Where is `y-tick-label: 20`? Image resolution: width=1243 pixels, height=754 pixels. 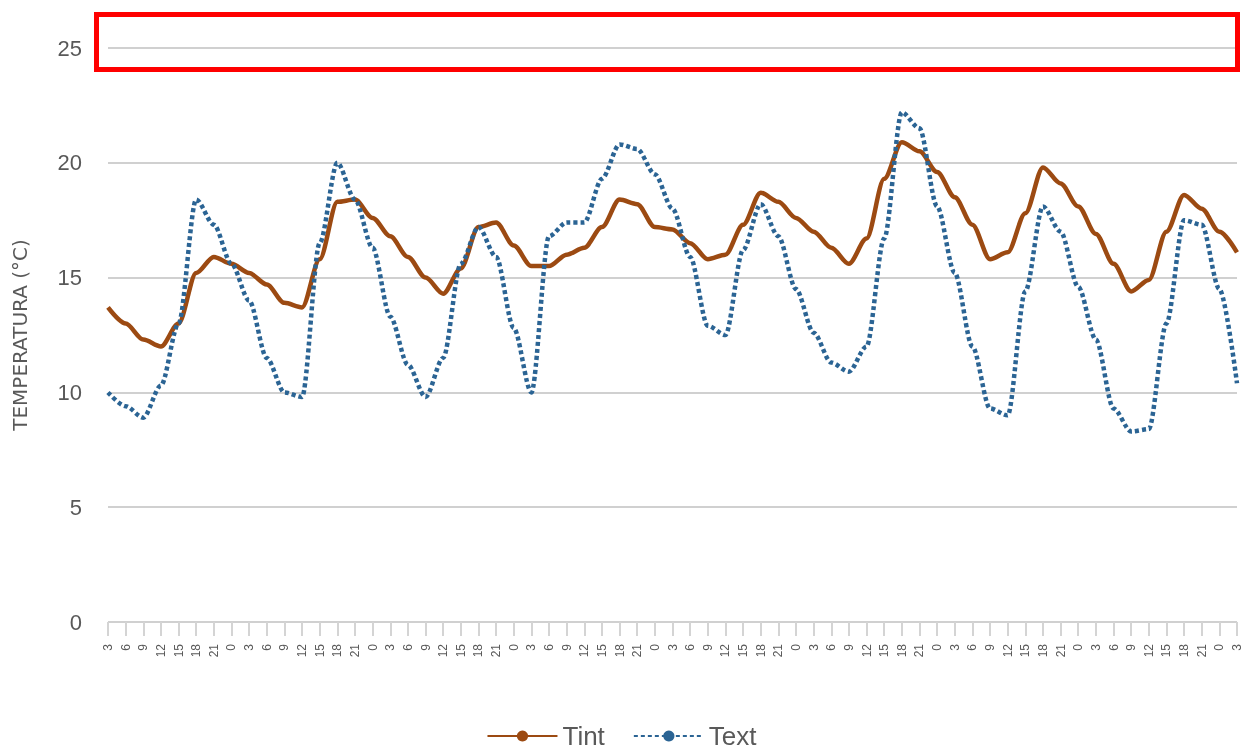
y-tick-label: 20 is located at coordinates (69, 163).